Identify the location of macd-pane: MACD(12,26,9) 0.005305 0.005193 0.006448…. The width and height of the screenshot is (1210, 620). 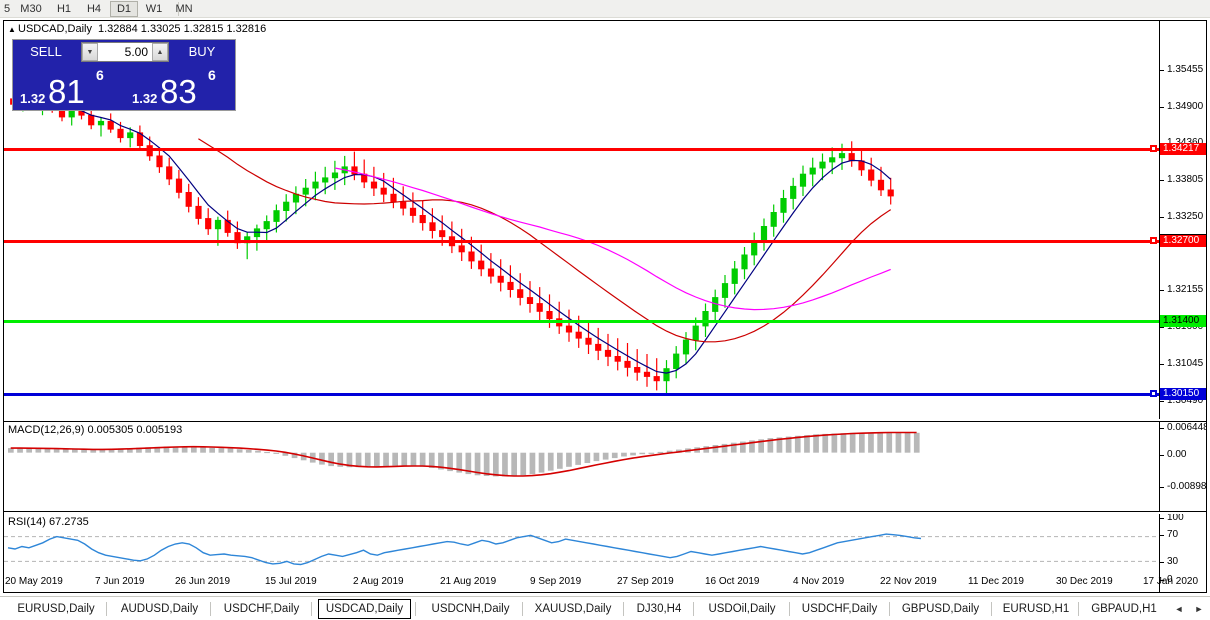
(605, 466).